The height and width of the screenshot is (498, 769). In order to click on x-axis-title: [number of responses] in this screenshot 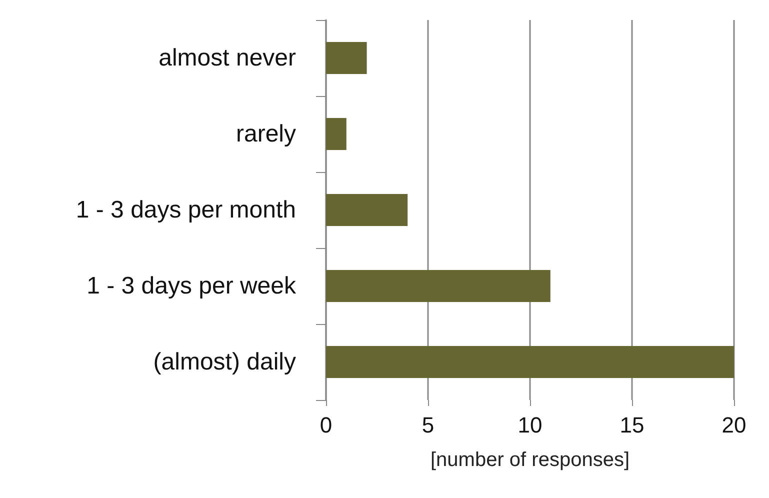, I will do `click(530, 460)`.